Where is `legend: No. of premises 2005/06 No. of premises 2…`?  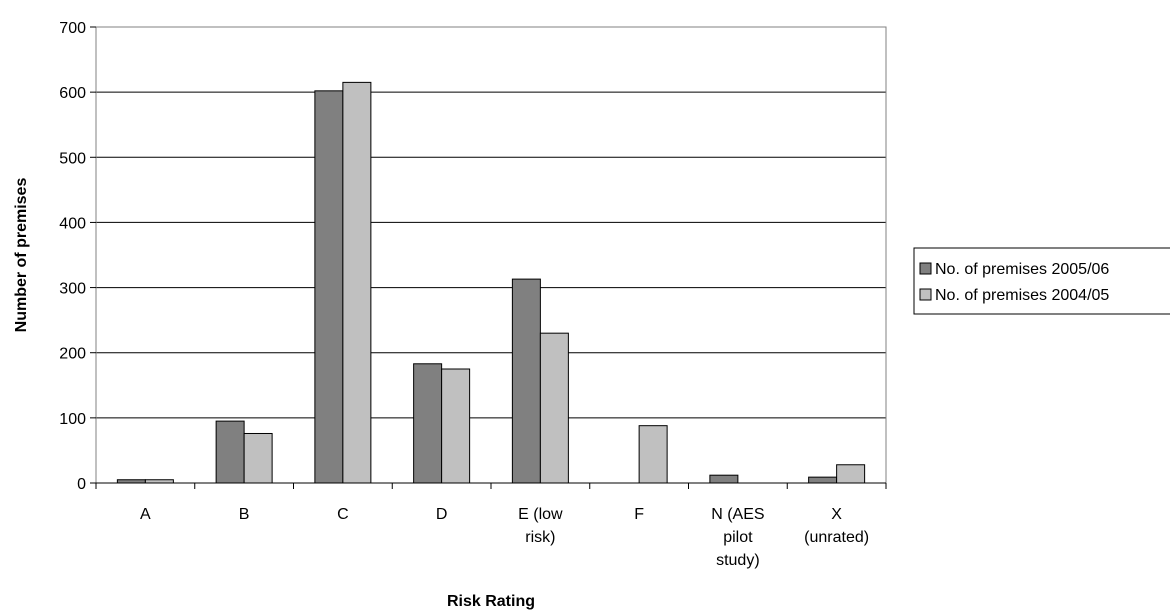
legend: No. of premises 2005/06 No. of premises 2… is located at coordinates (1041, 281).